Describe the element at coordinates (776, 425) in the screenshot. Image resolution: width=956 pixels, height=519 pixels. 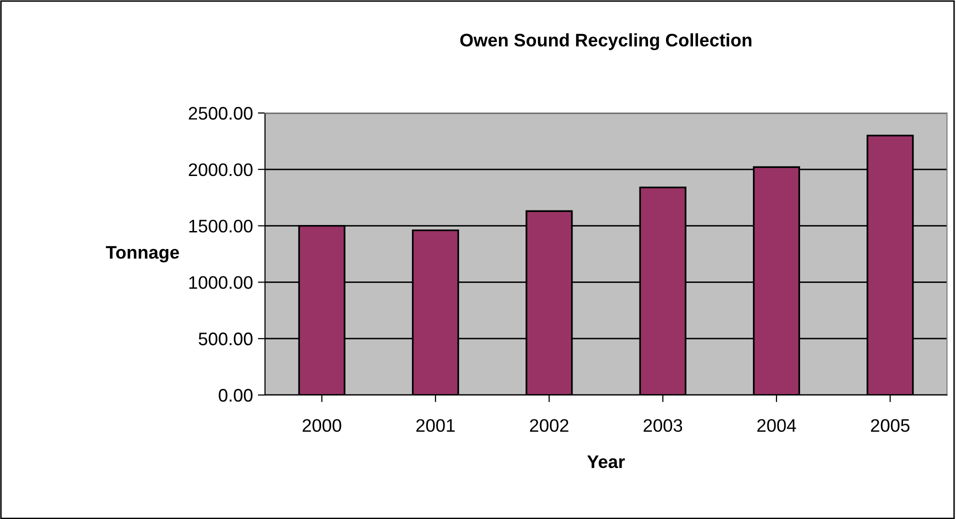
I see `x-tick-label: 2004` at that location.